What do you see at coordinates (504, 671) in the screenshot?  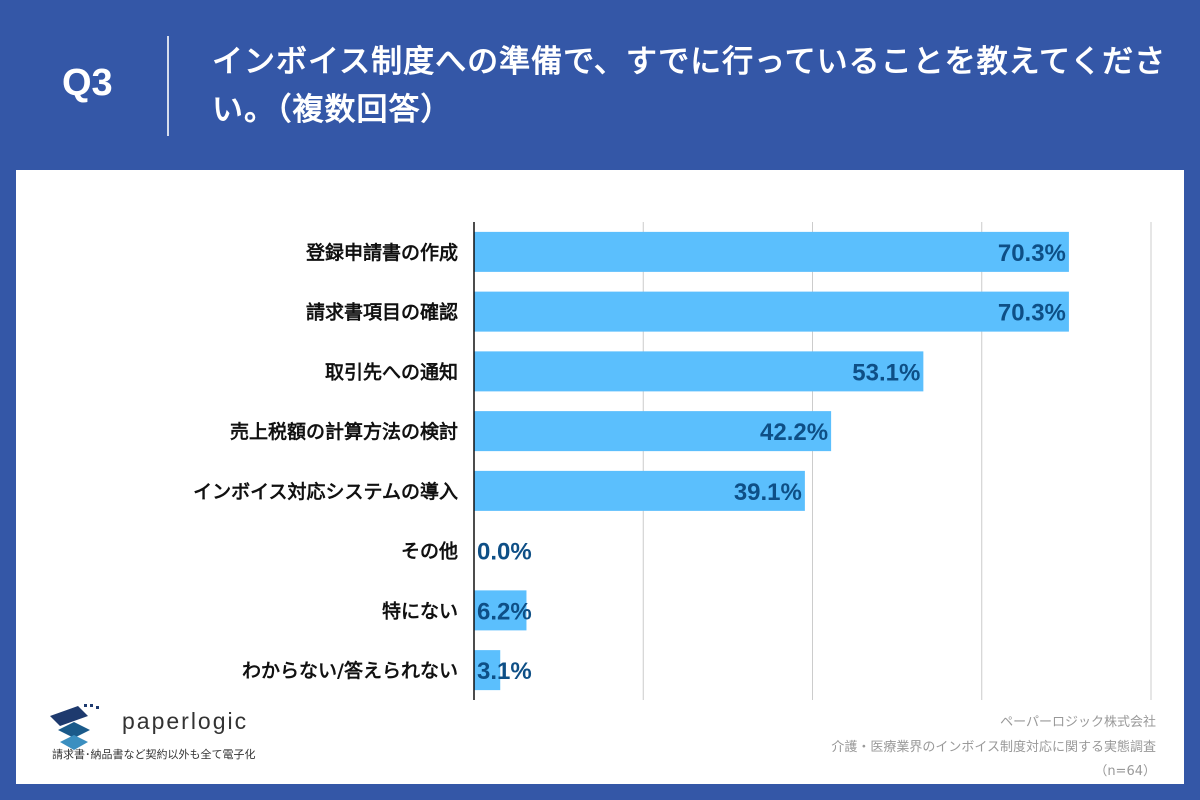 I see `data-label: 3.1%` at bounding box center [504, 671].